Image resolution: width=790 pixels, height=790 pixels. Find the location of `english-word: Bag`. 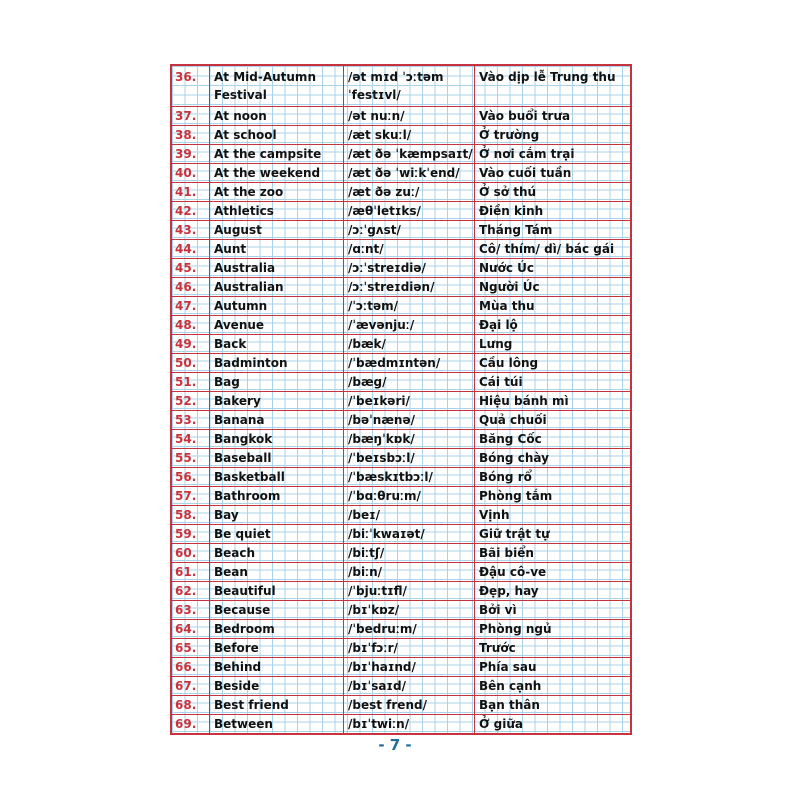

english-word: Bag is located at coordinates (276, 382).